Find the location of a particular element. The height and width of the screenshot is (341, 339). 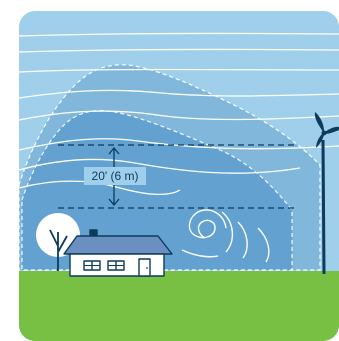

wind-turbine-icon is located at coordinates (326, 193).